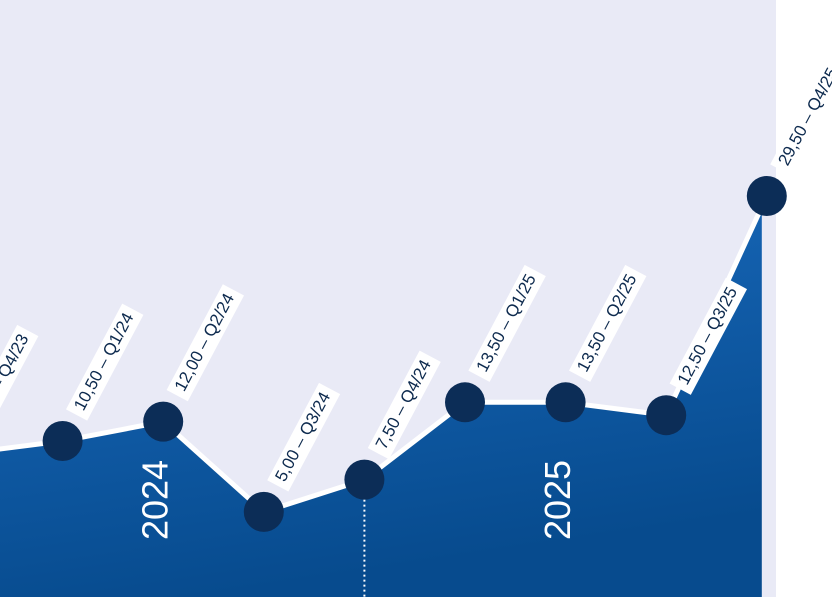  Describe the element at coordinates (155, 500) in the screenshot. I see `year-label: 2024` at that location.